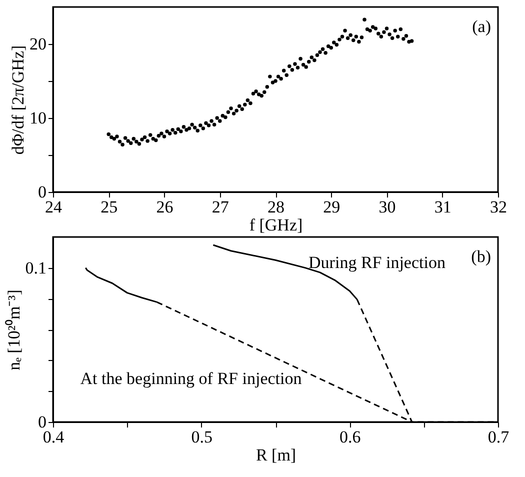  I want to click on x-tick-label: 32, so click(498, 207).